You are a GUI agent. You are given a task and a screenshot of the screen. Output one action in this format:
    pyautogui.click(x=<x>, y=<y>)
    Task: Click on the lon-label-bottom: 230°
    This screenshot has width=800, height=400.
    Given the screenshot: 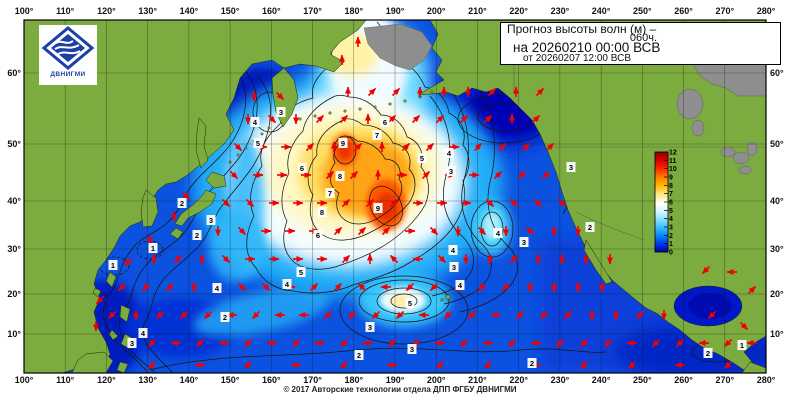 What is the action you would take?
    pyautogui.click(x=560, y=380)
    